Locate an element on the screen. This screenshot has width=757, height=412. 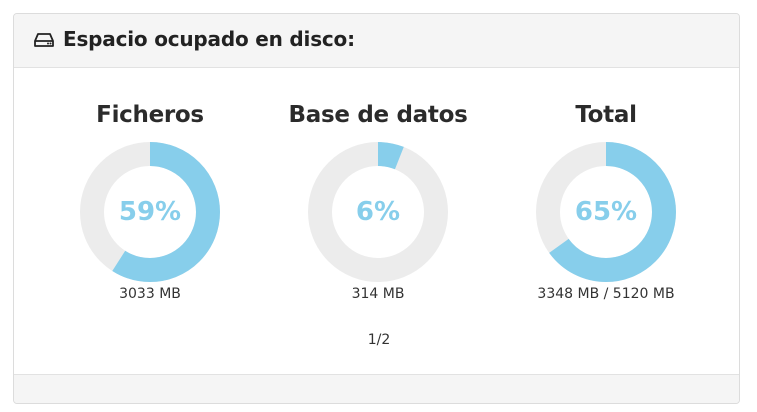
stat-files: Ficheros 59% 3033 MB is located at coordinates (150, 200).